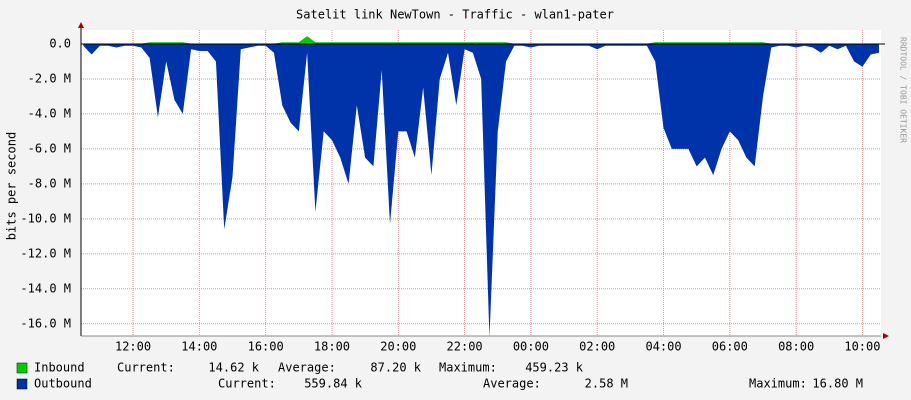  What do you see at coordinates (886, 336) in the screenshot?
I see `x-axis-arrow` at bounding box center [886, 336].